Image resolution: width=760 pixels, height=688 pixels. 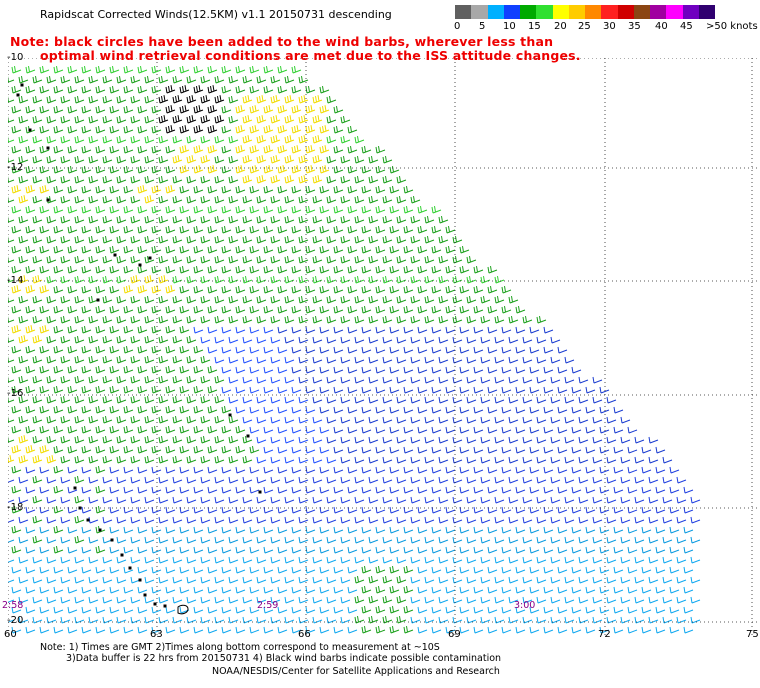 What do you see at coordinates (15, 620) in the screenshot?
I see `lat-label-20s: -20` at bounding box center [15, 620].